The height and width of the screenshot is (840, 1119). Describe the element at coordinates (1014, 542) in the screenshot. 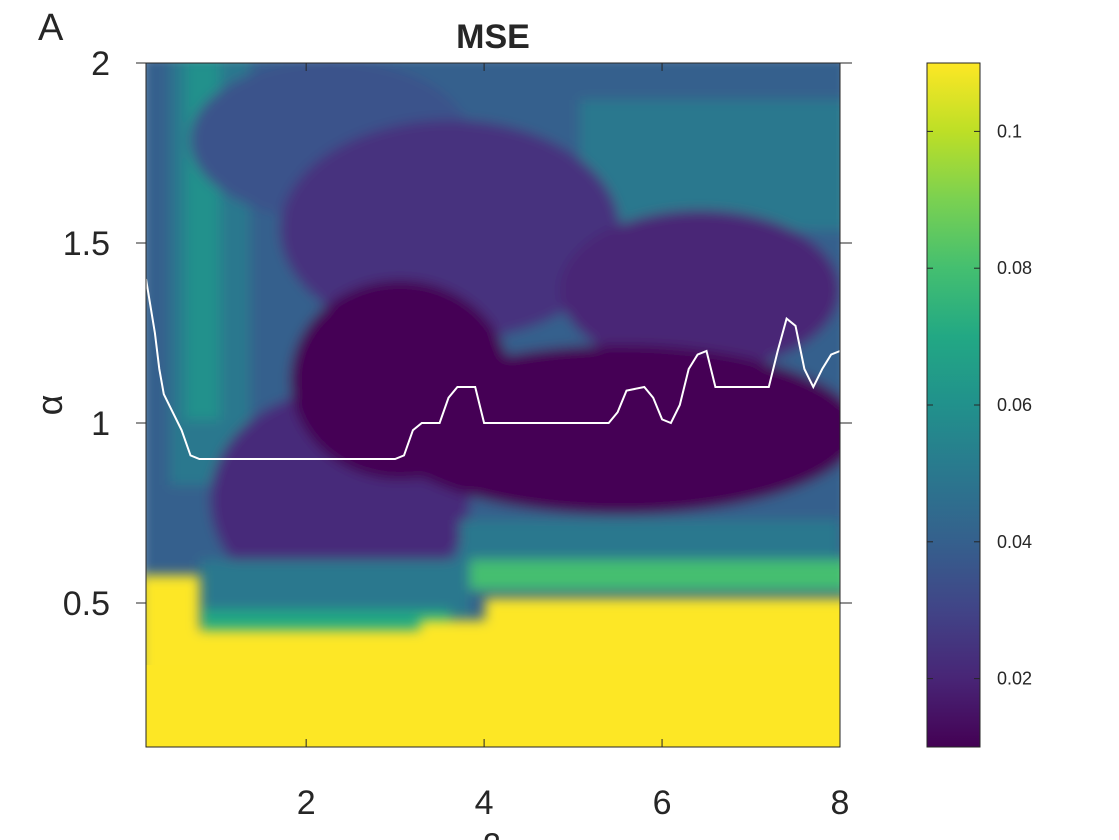

I see `colorbar-tick-label: 0.04` at that location.